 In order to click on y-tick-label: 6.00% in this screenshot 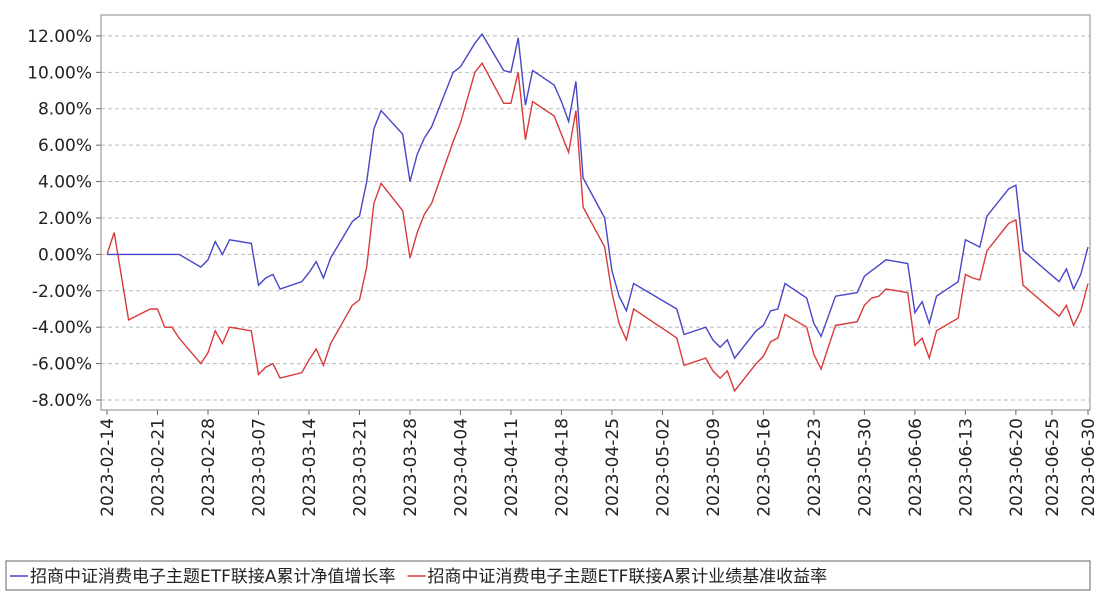, I will do `click(65, 146)`.